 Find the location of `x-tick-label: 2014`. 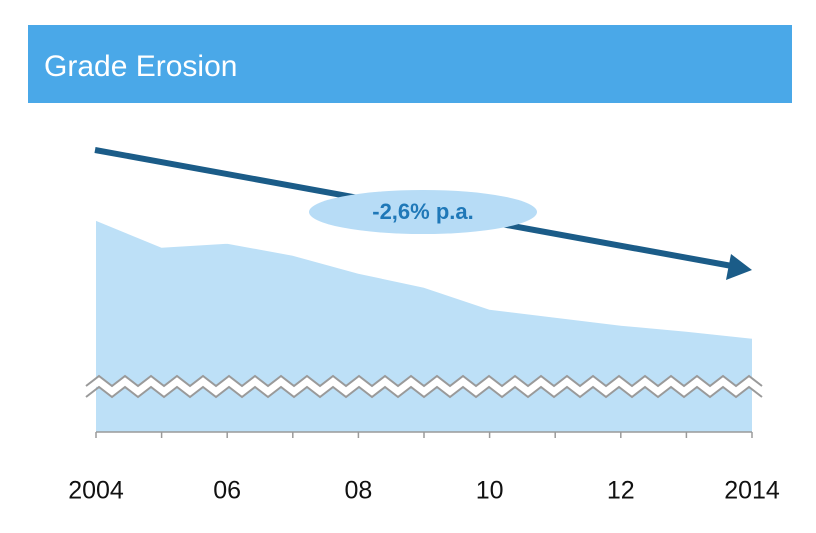

x-tick-label: 2014 is located at coordinates (752, 491).